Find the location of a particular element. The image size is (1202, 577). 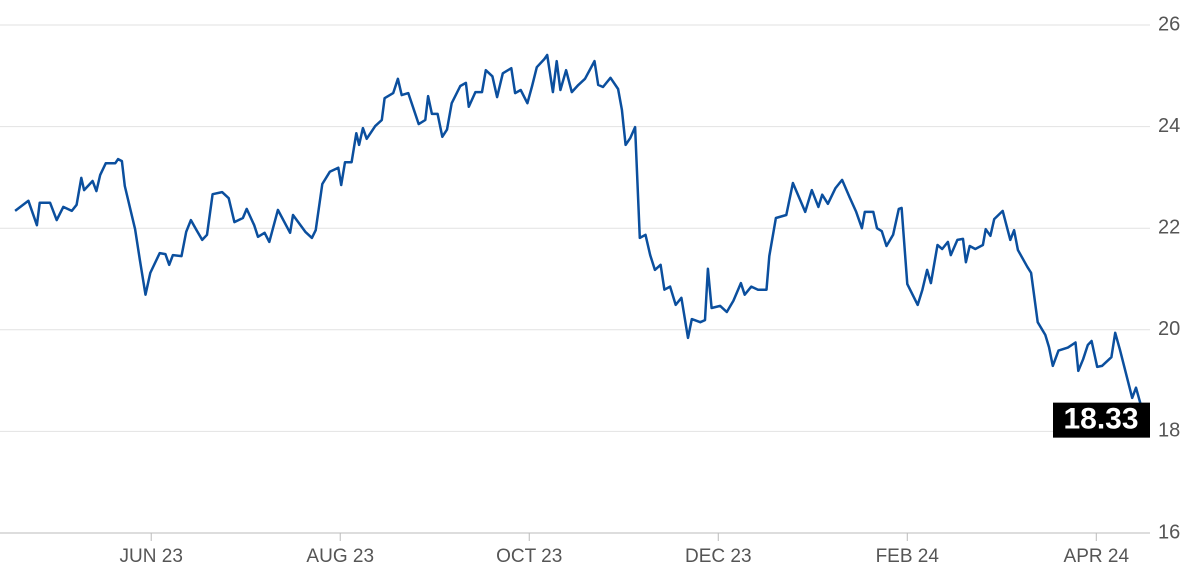

y-tick-label: 16 is located at coordinates (1169, 532).